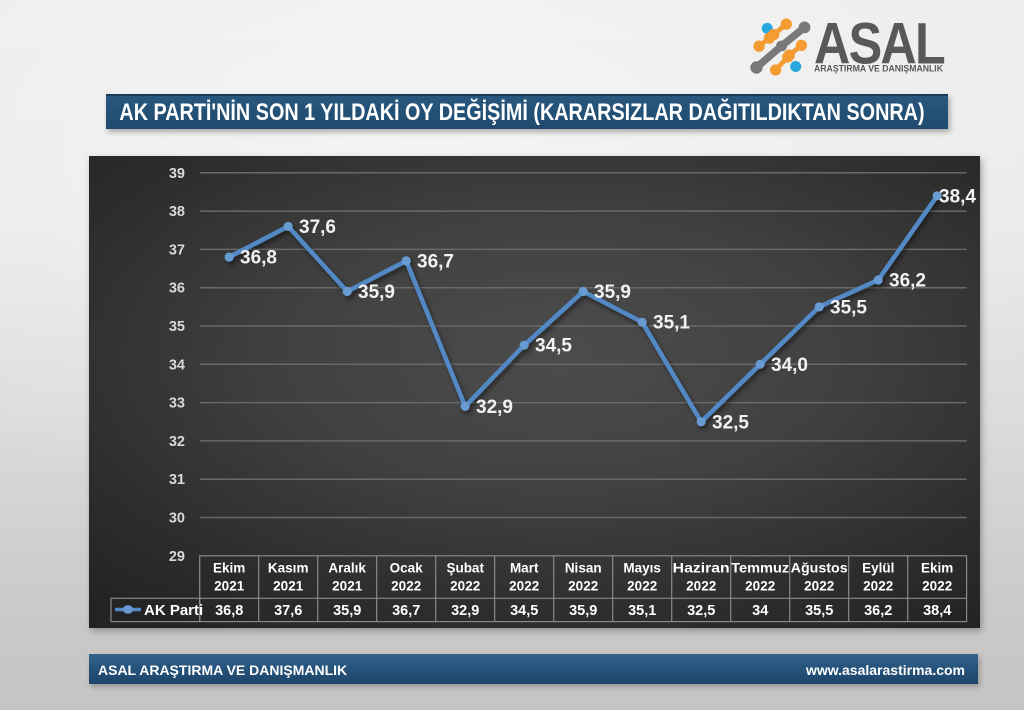  Describe the element at coordinates (177, 250) in the screenshot. I see `svg-text: 37` at that location.